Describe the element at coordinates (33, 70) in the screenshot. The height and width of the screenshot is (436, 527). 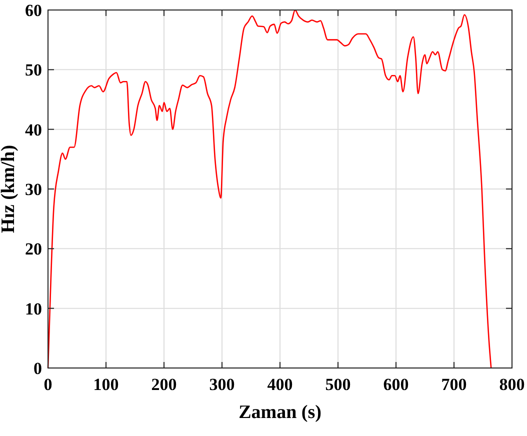
I see `y-tick-label: 50` at that location.